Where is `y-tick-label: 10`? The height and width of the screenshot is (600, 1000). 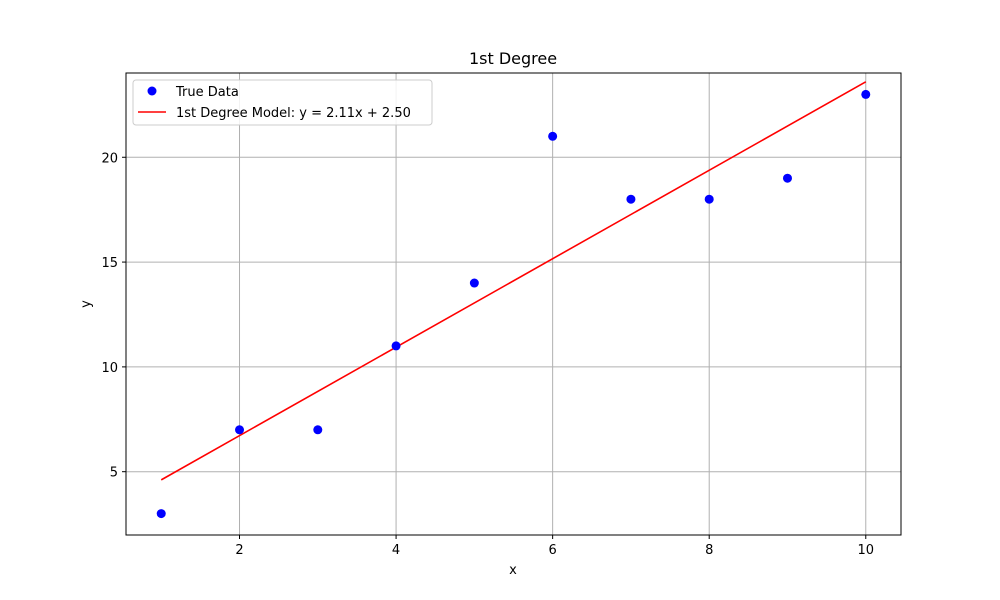
y-tick-label: 10 is located at coordinates (109, 368).